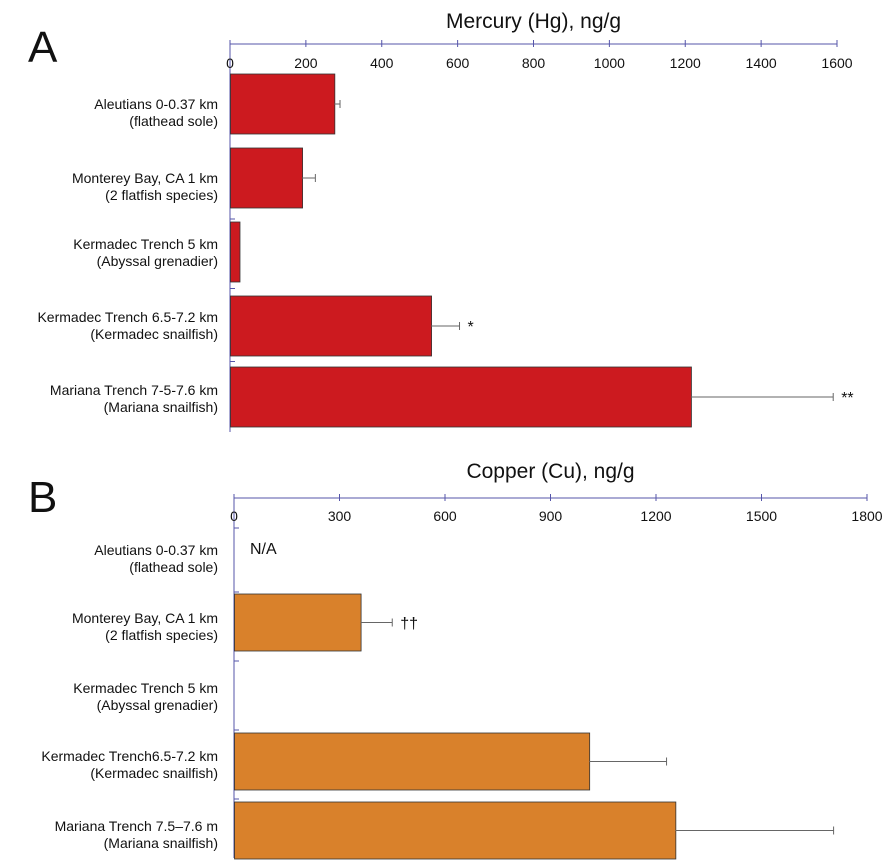  What do you see at coordinates (761, 516) in the screenshot?
I see `panel-b-x-tick-label: 1500` at bounding box center [761, 516].